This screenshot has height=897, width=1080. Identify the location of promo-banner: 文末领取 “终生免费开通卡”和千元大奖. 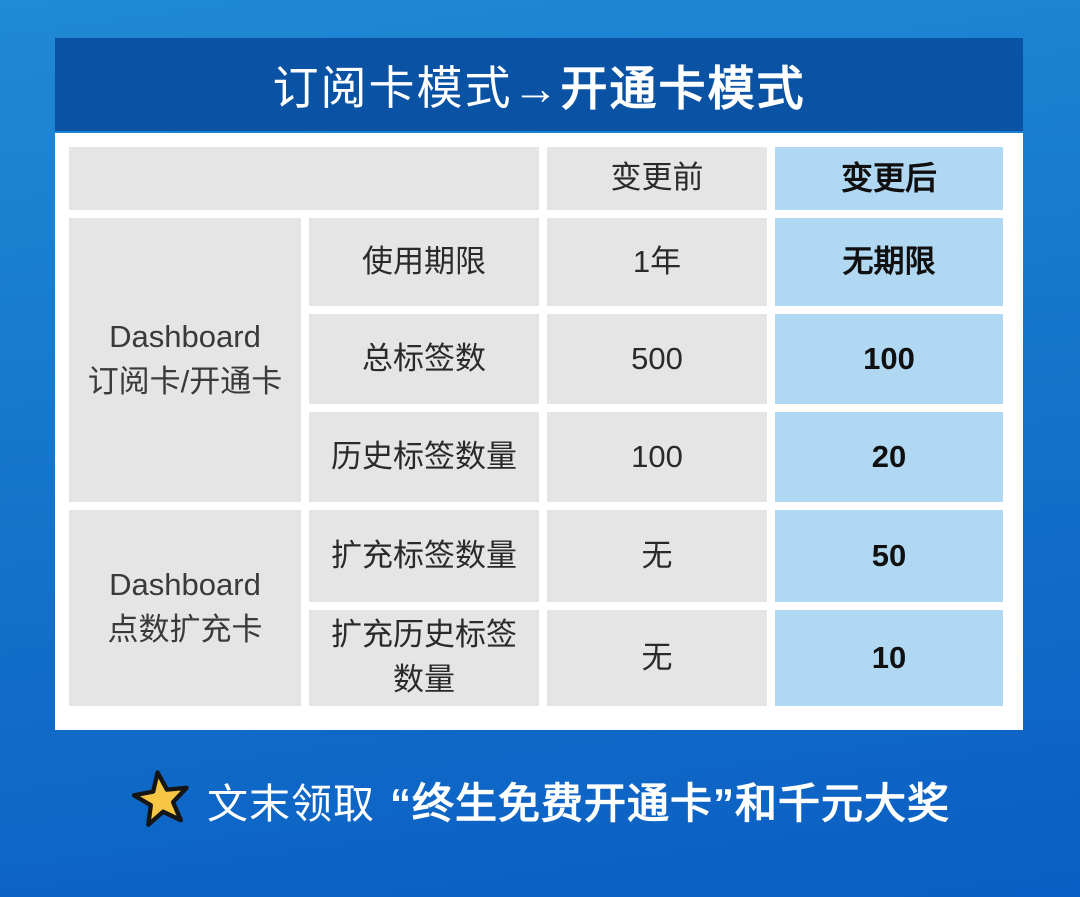
(540, 800).